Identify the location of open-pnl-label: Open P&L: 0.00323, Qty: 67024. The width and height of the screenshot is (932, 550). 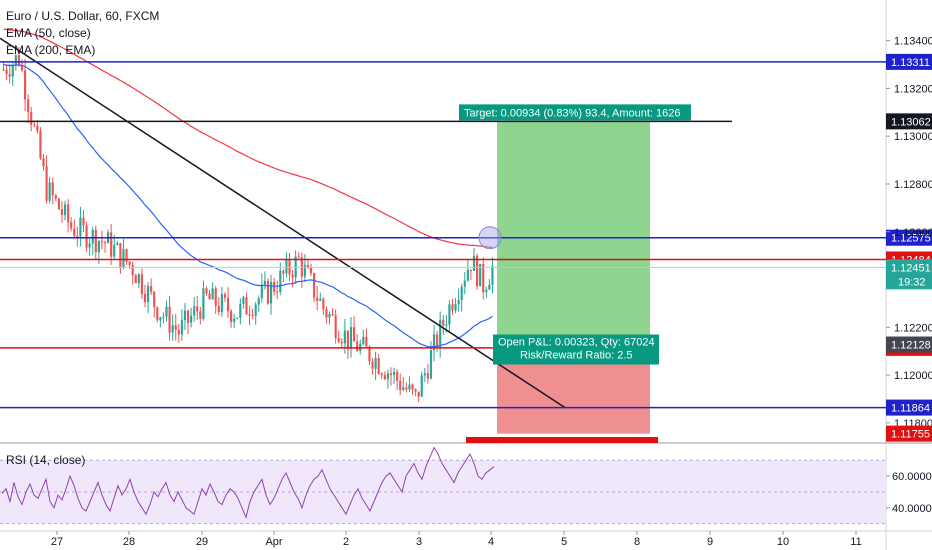
(576, 343).